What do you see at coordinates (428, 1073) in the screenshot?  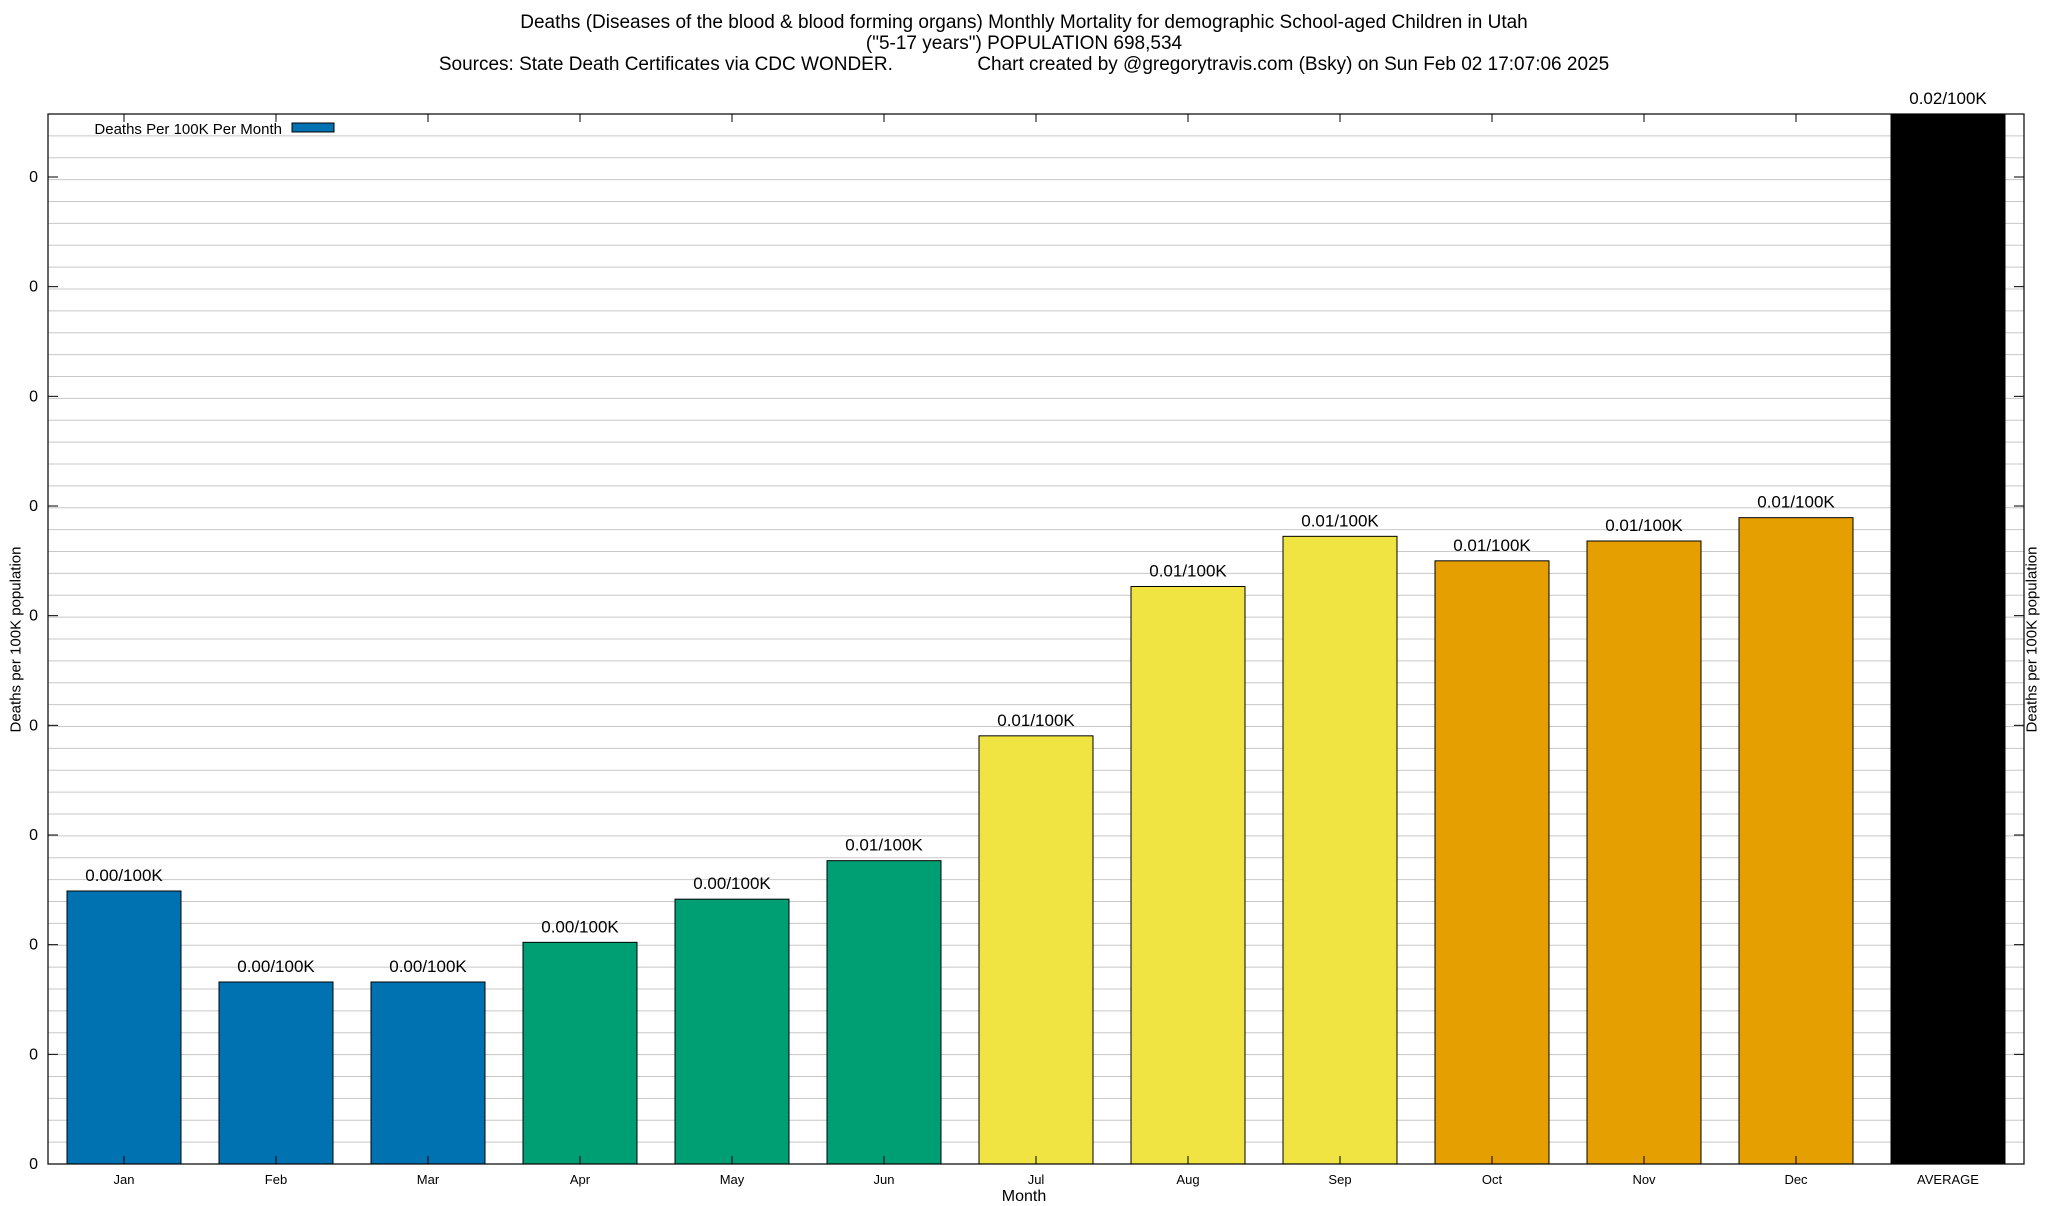 I see `bar-mar` at bounding box center [428, 1073].